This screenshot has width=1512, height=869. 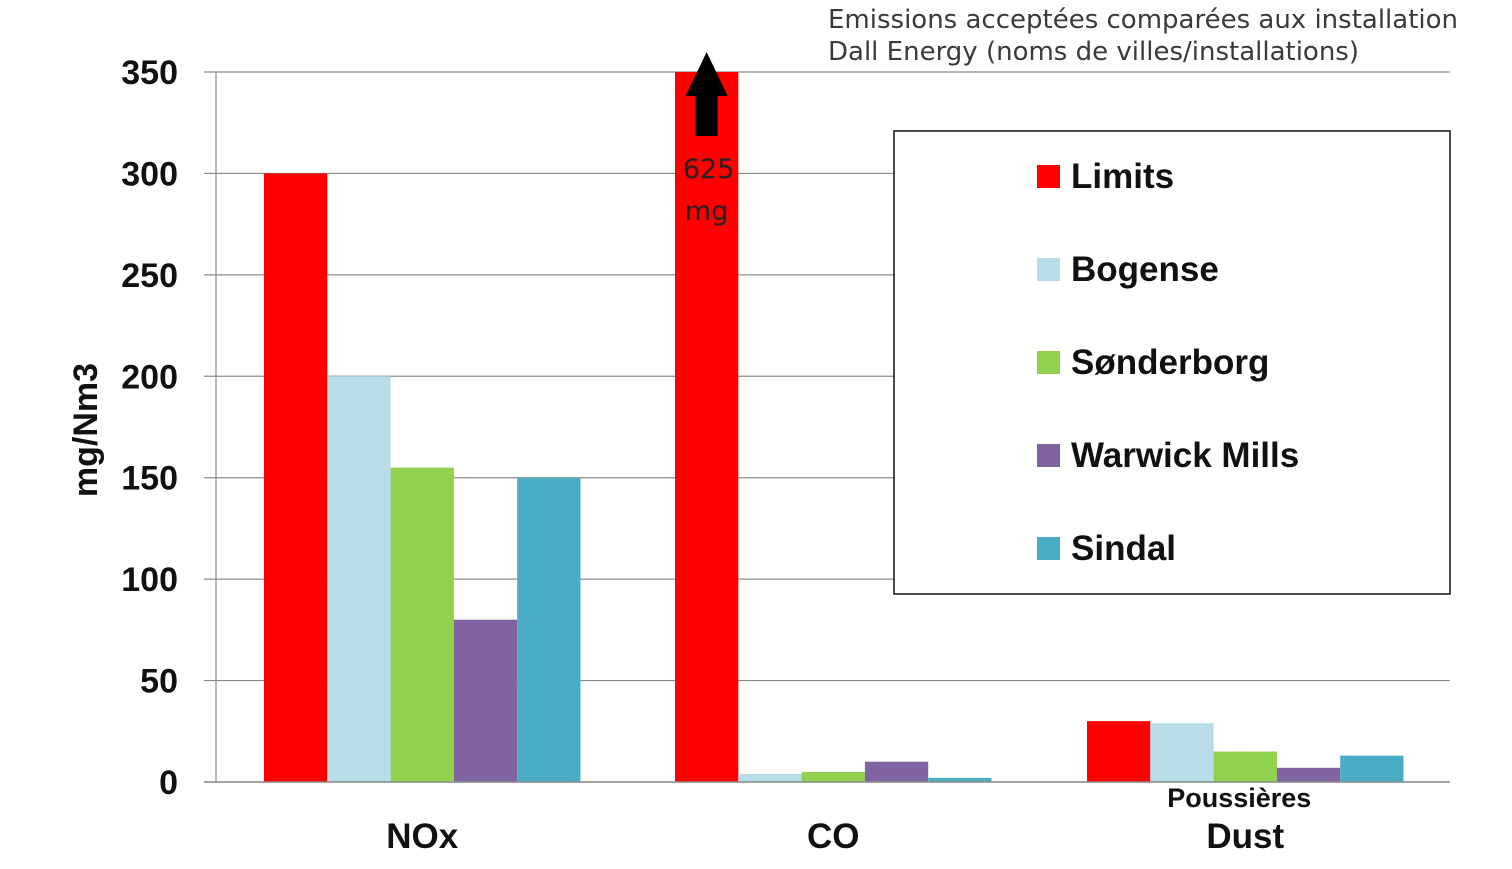 I want to click on bar-limits-nox, so click(x=296, y=477).